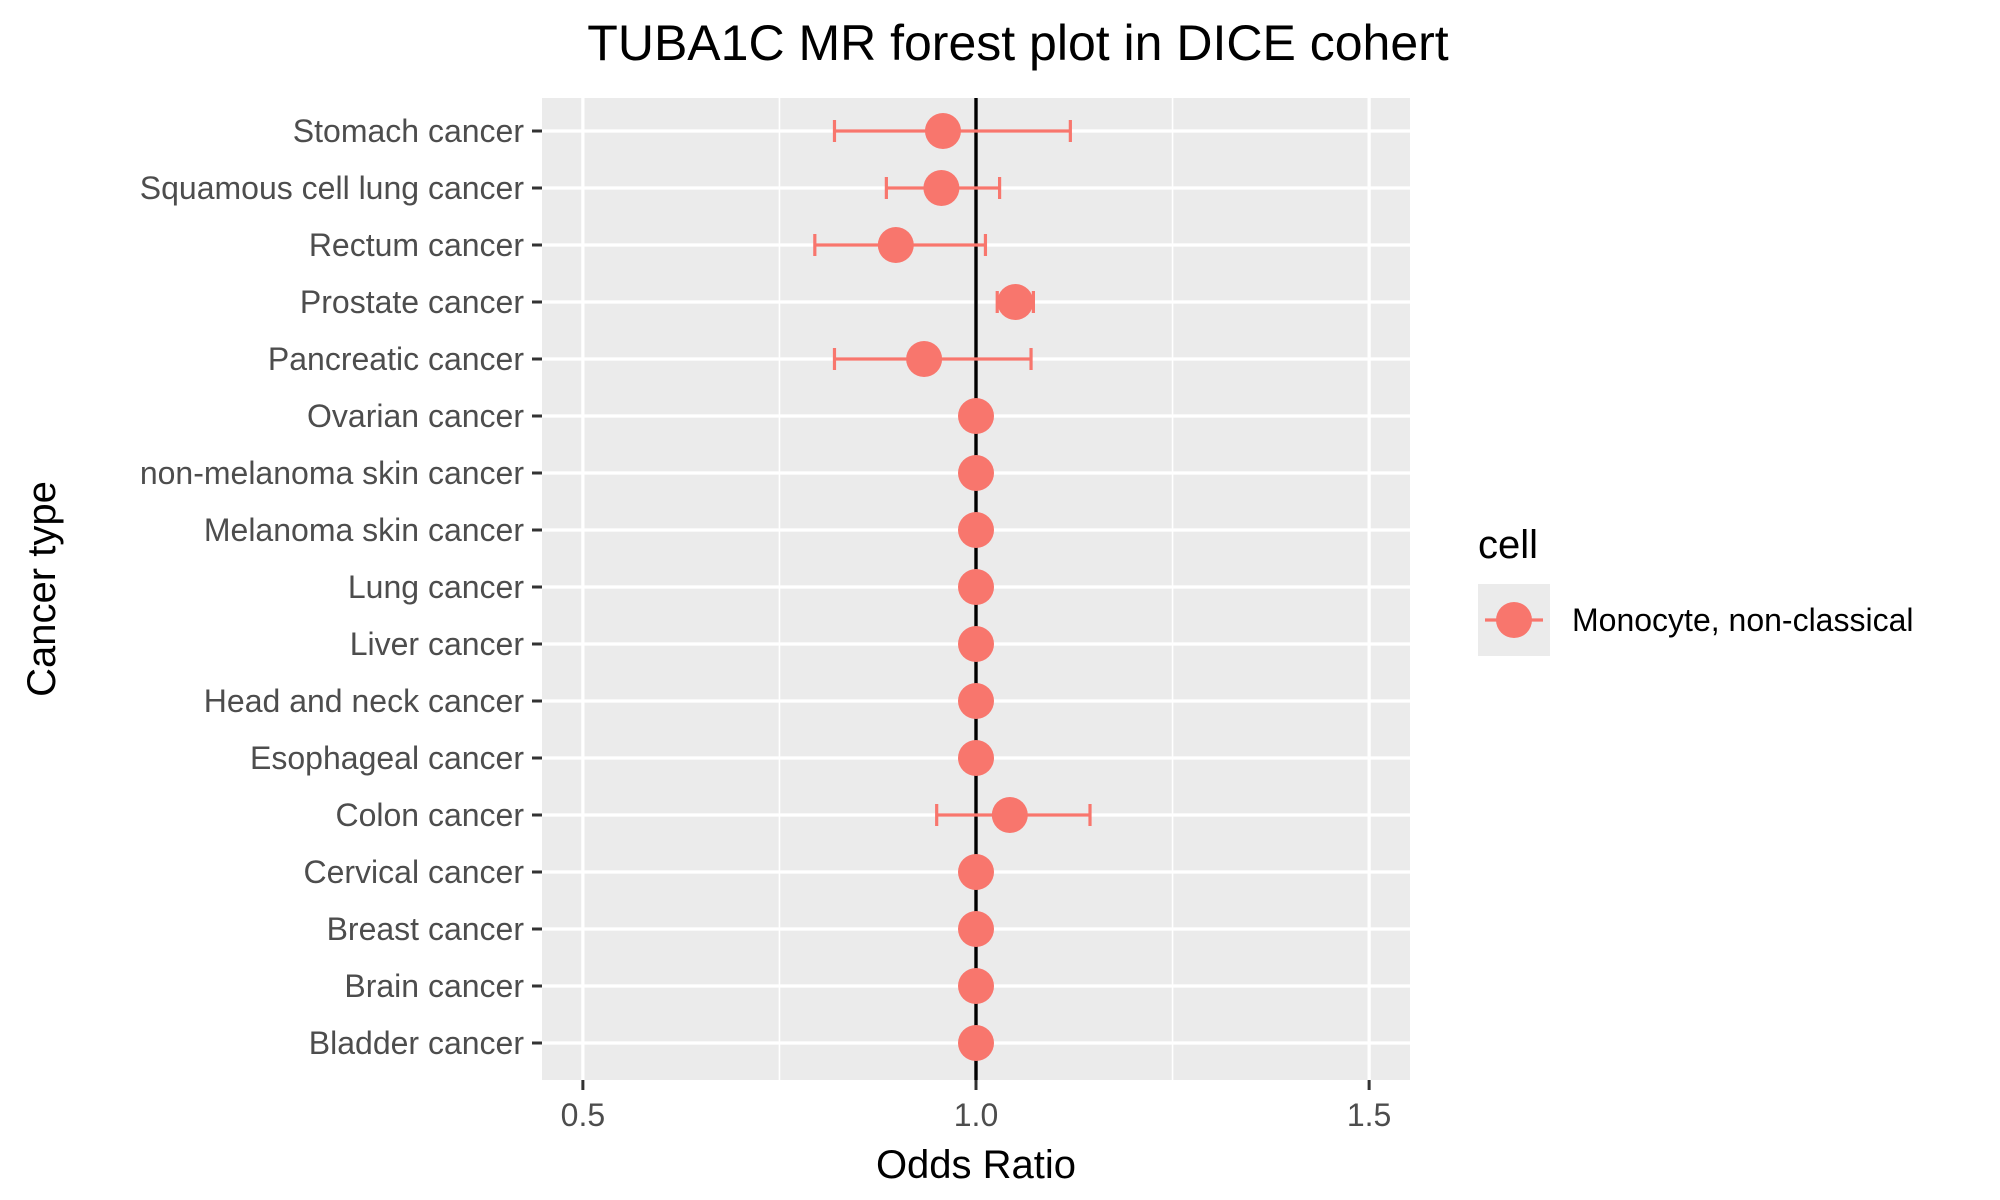 The image size is (2000, 1200). Describe the element at coordinates (434, 986) in the screenshot. I see `y-tick-label: Brain cancer` at that location.